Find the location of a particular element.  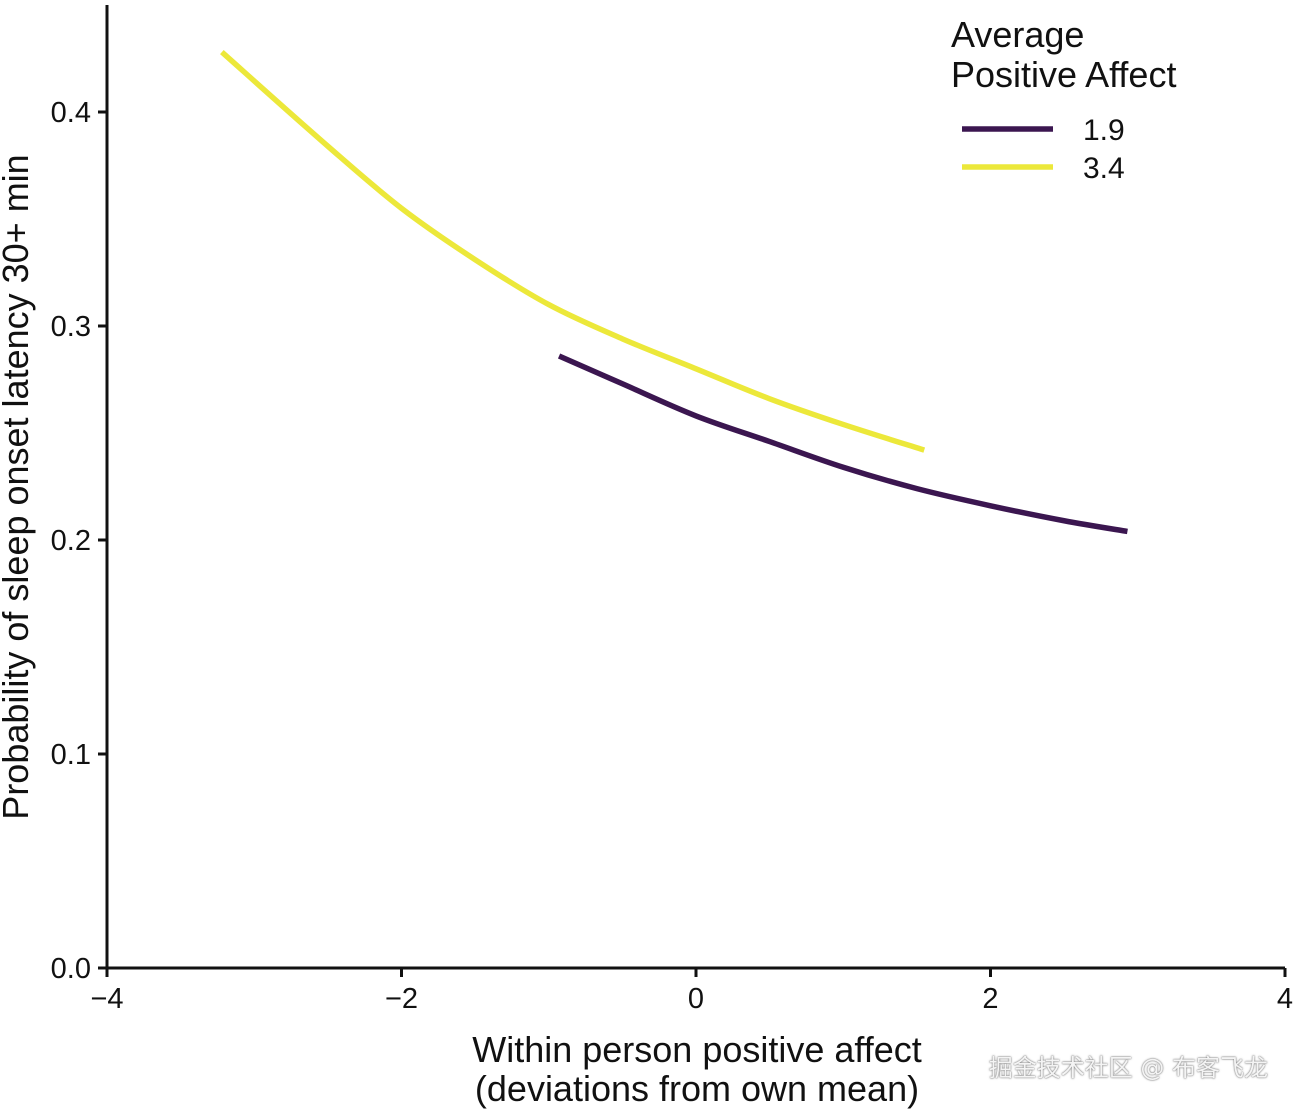

x-axis-title-line2: (deviations from own mean) is located at coordinates (697, 1088).